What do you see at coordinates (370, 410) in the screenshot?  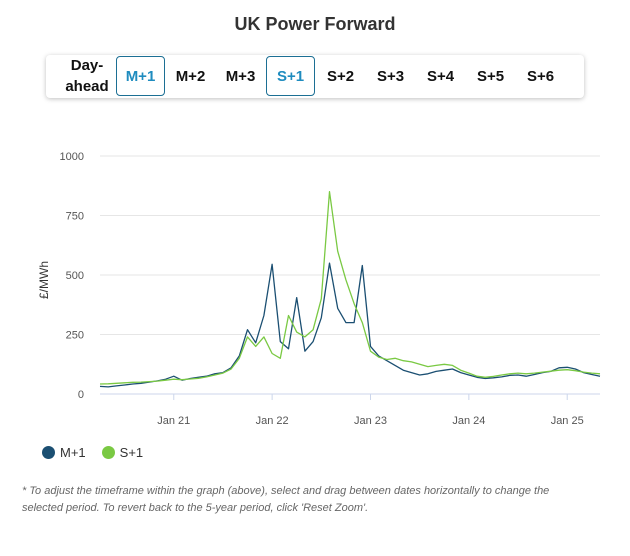 I see `x-axis-ticks: Jan 21 Jan 22 Jan 23 Jan 24 Jan 25` at bounding box center [370, 410].